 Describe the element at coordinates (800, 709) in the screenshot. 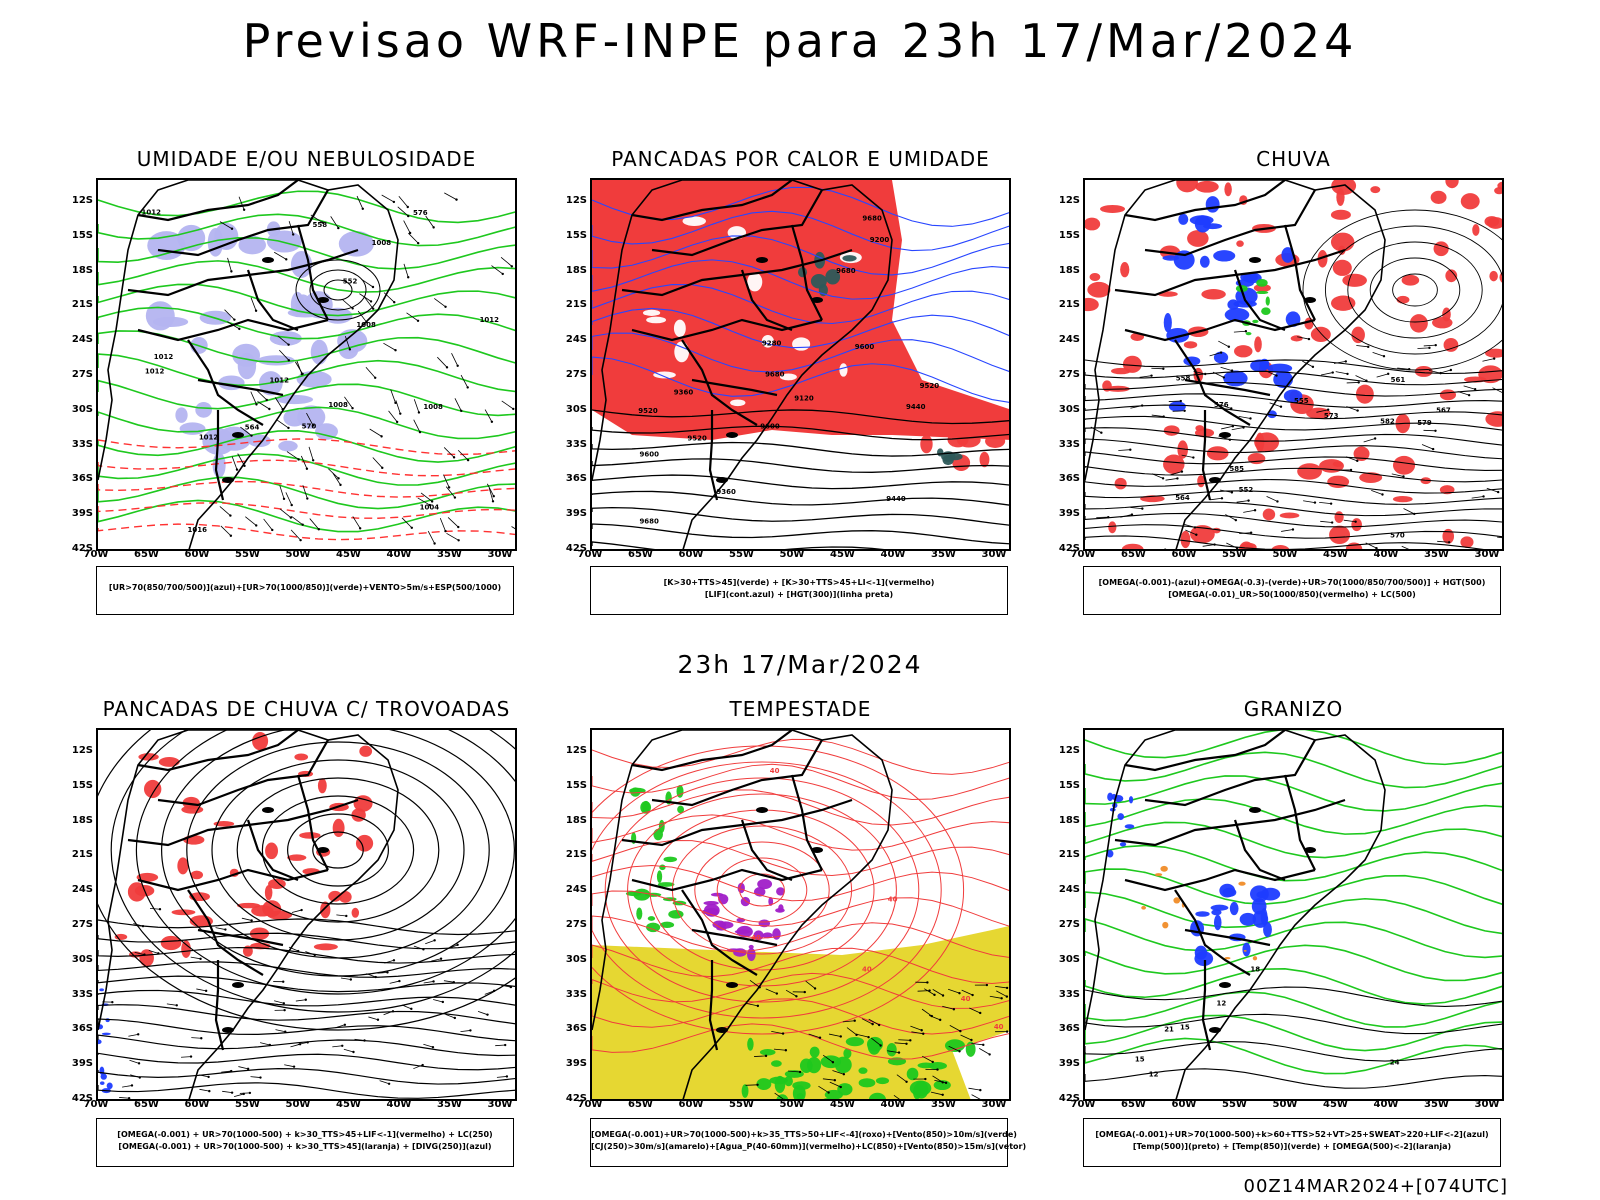

I see `panel-title: TEMPESTADE` at that location.